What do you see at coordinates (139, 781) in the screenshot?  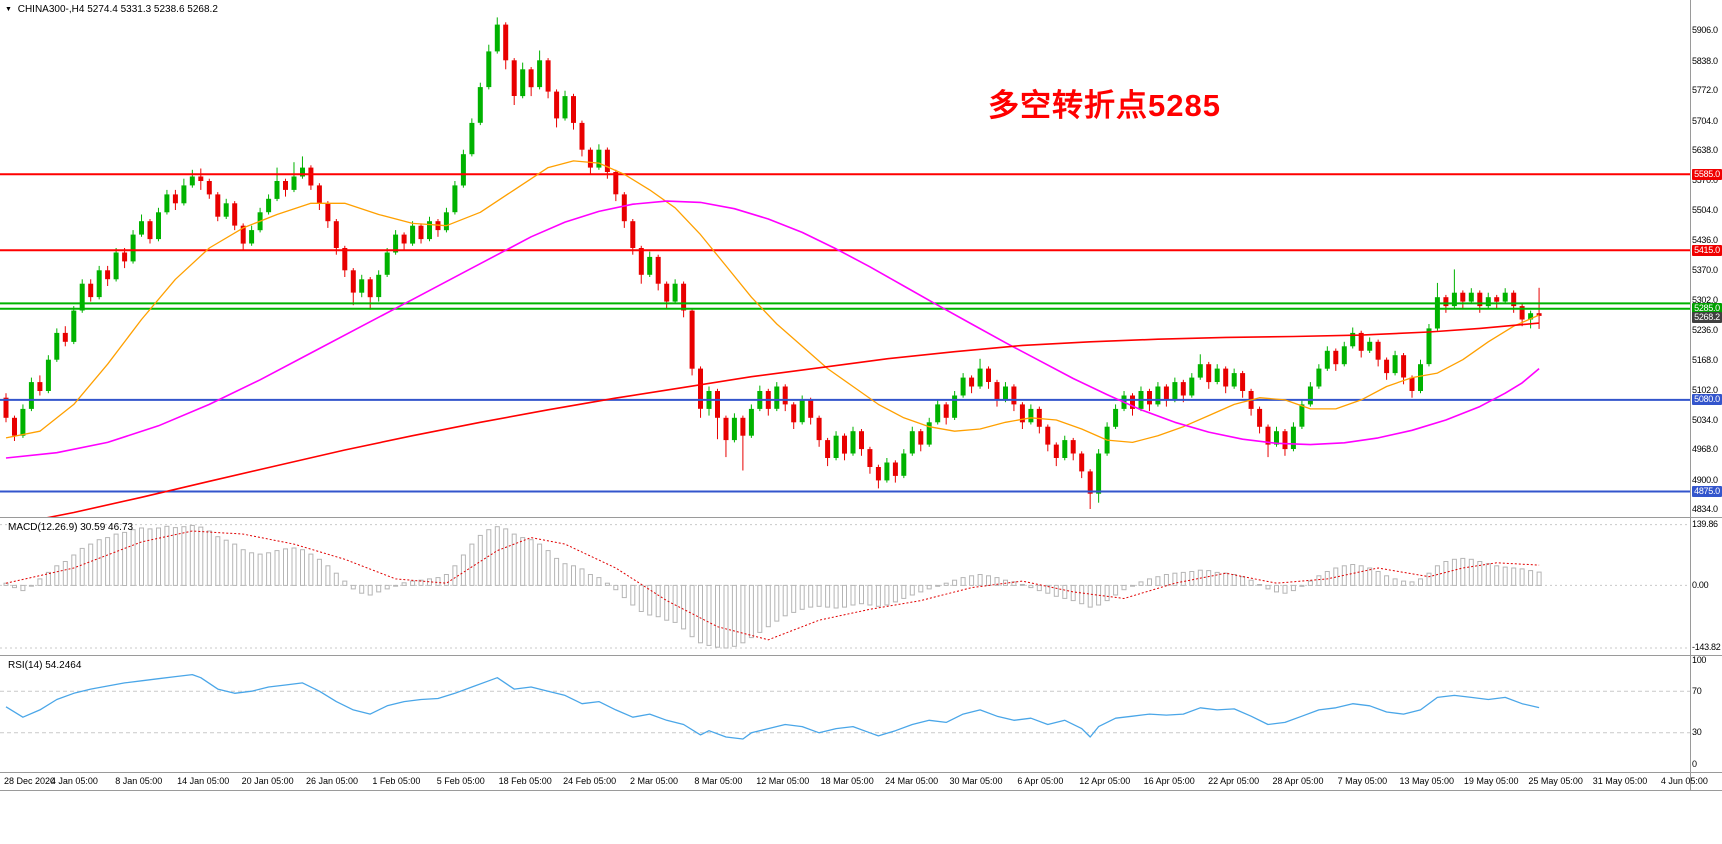 I see `time-axis-label: 8 Jan 05:00` at bounding box center [139, 781].